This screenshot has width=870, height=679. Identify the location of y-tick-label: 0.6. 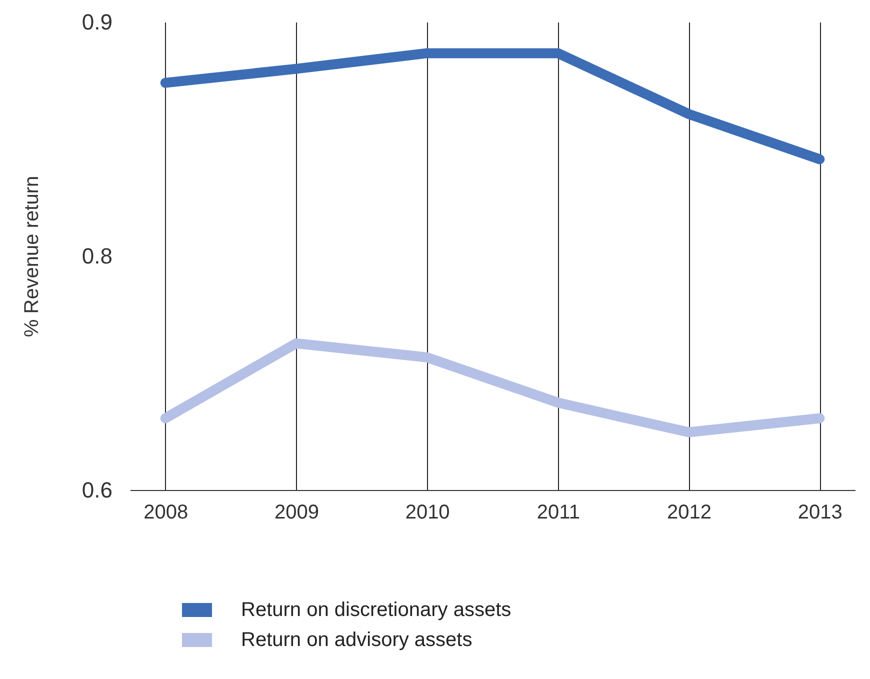
(97, 490).